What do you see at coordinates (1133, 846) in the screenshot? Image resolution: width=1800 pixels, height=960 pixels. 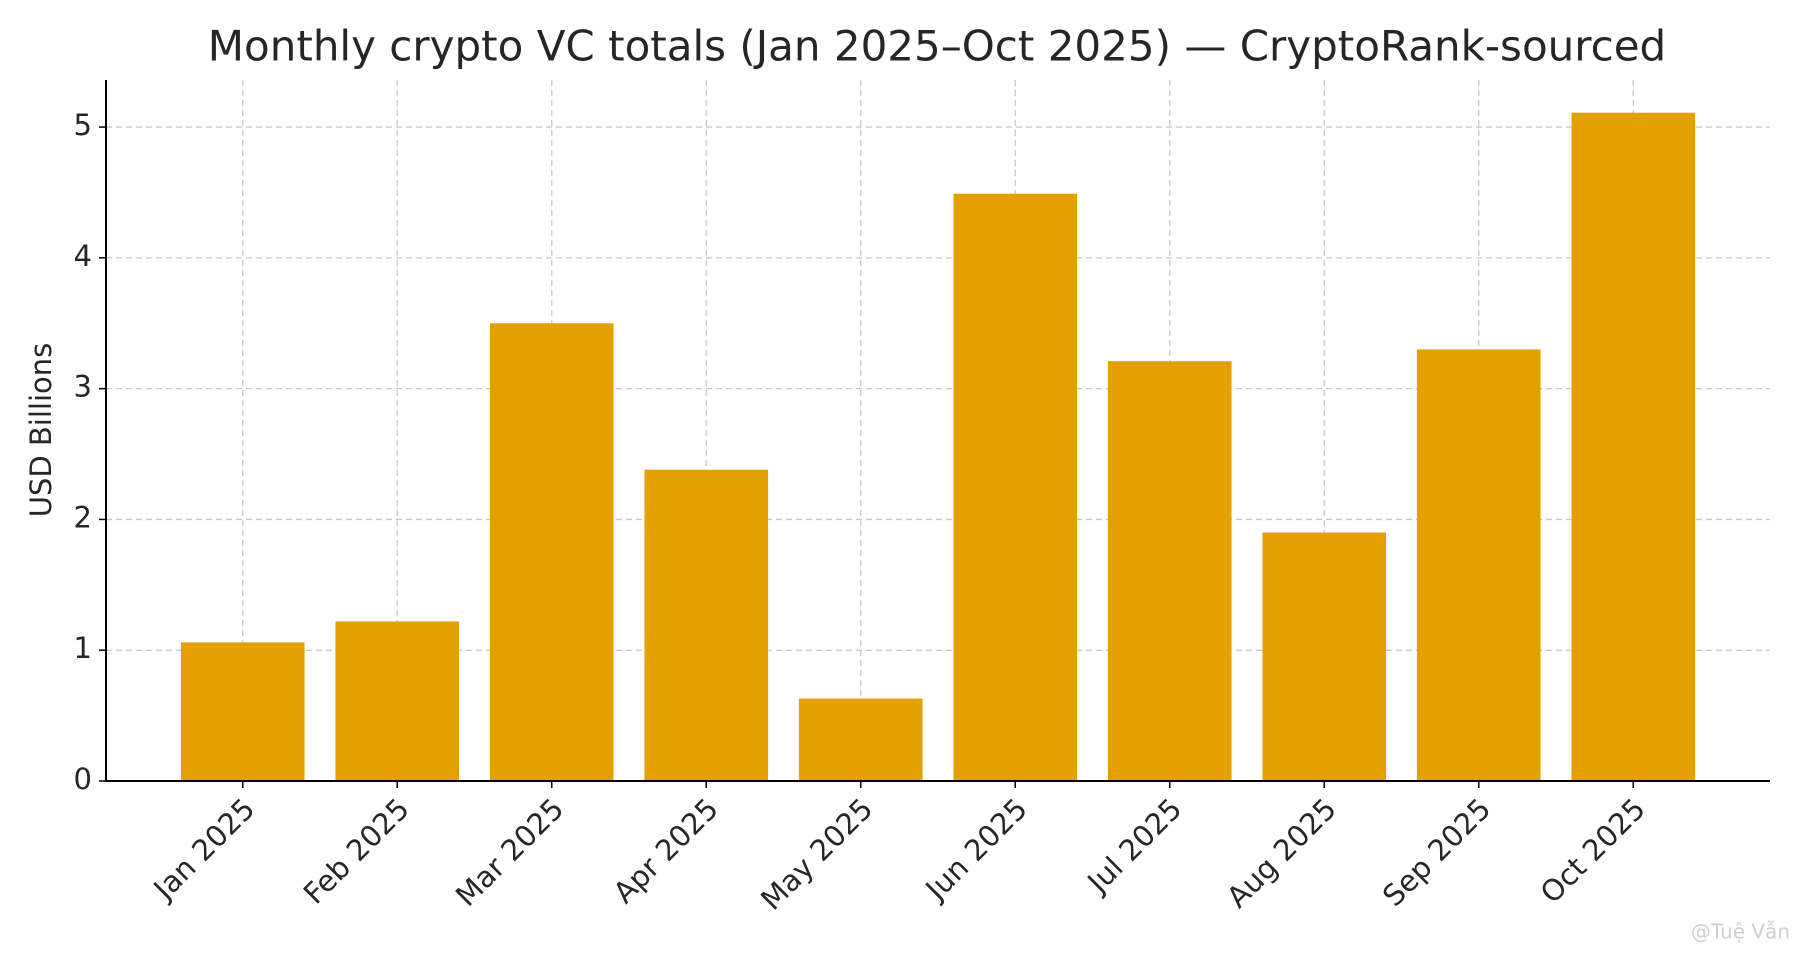 I see `x-tick-label: Jul 2025` at bounding box center [1133, 846].